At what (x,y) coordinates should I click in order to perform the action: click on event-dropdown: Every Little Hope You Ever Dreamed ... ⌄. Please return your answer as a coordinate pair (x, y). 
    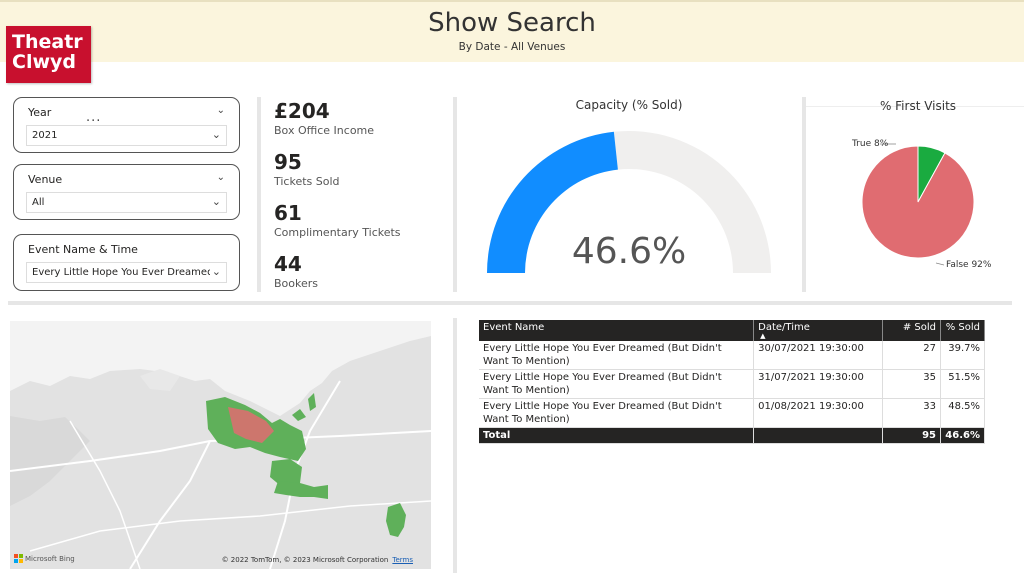
    Looking at the image, I should click on (126, 272).